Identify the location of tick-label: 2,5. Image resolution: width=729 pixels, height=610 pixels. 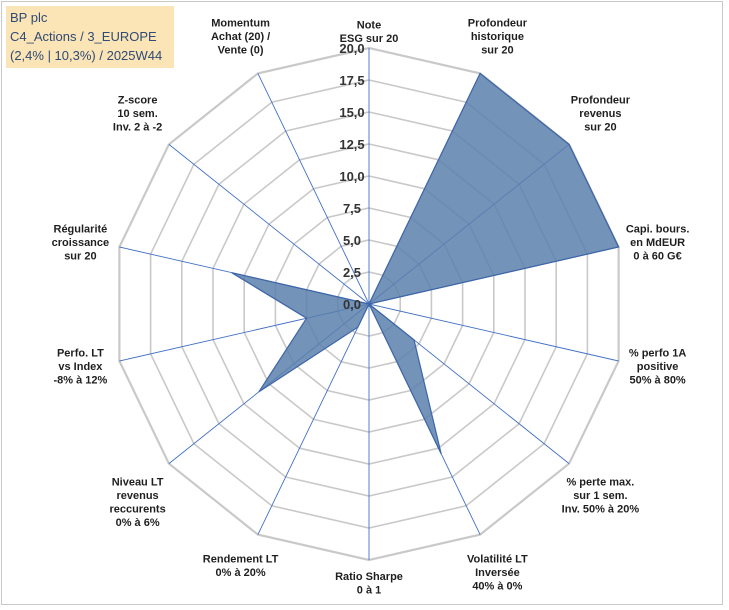
(352, 272).